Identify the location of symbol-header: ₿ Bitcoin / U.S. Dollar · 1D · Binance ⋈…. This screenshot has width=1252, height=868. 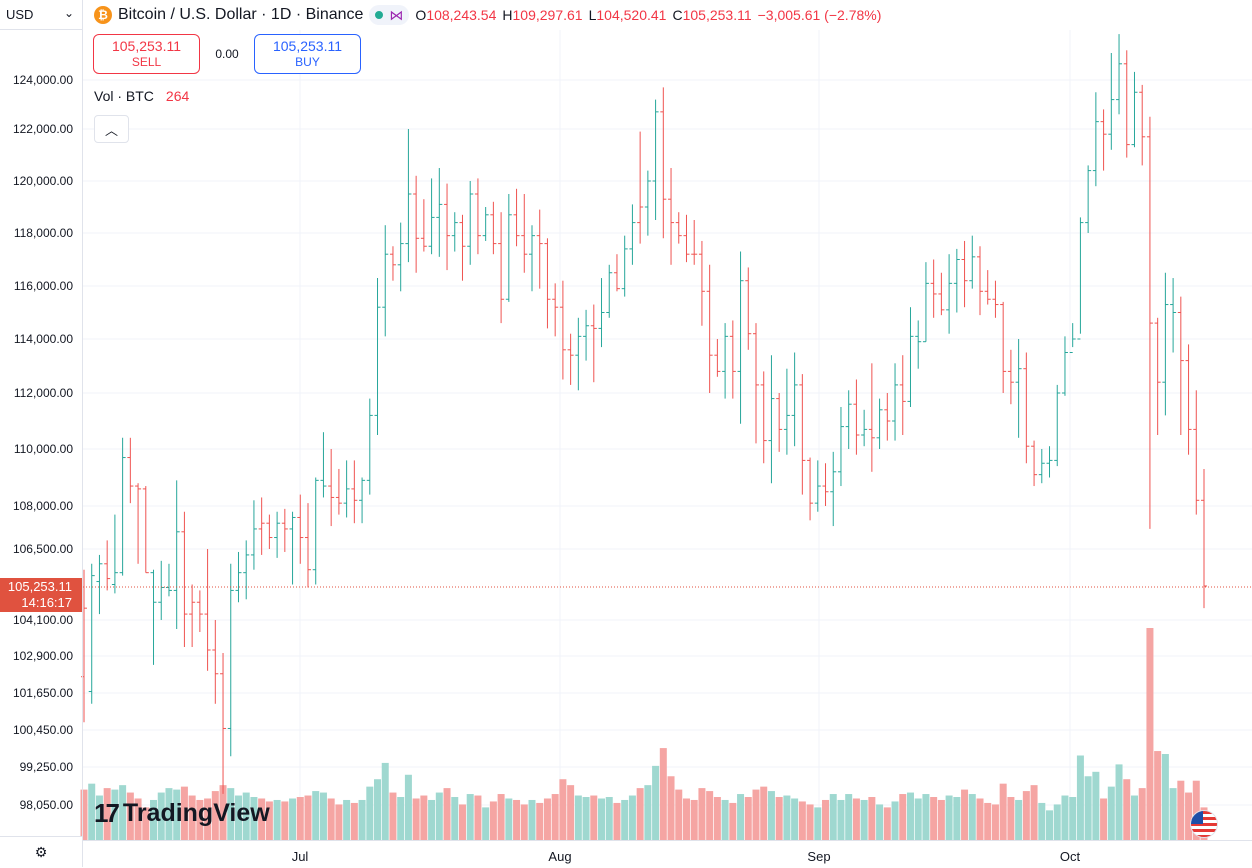
(487, 15).